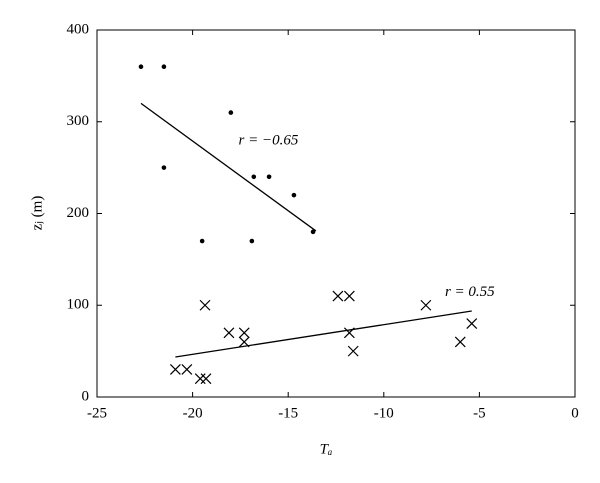 The image size is (600, 483). What do you see at coordinates (86, 396) in the screenshot?
I see `y-tick-label: 0` at bounding box center [86, 396].